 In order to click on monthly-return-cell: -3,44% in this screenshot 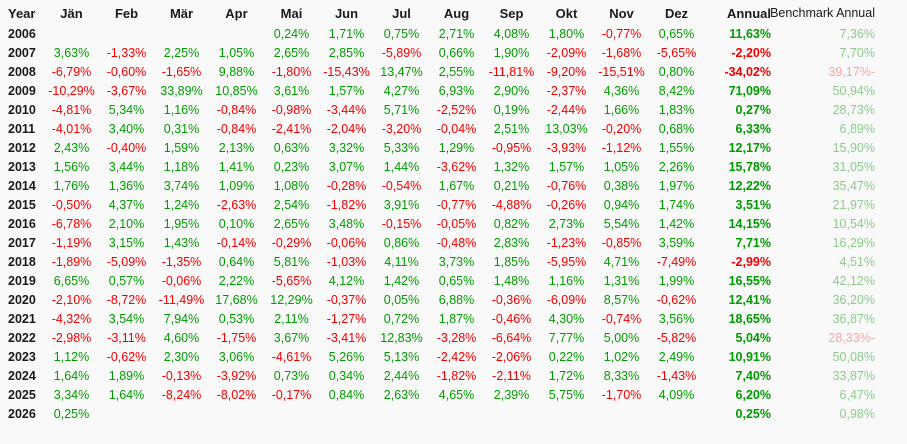, I will do `click(346, 109)`.